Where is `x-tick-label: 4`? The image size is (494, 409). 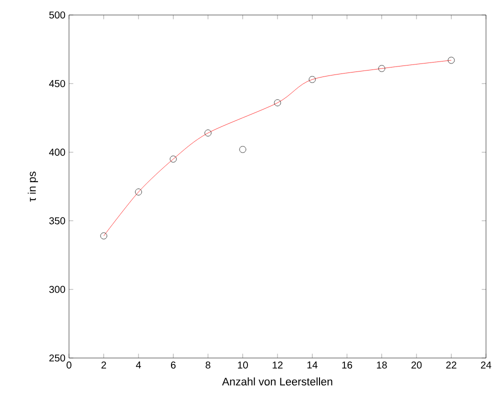
x-tick-label: 4 is located at coordinates (138, 365).